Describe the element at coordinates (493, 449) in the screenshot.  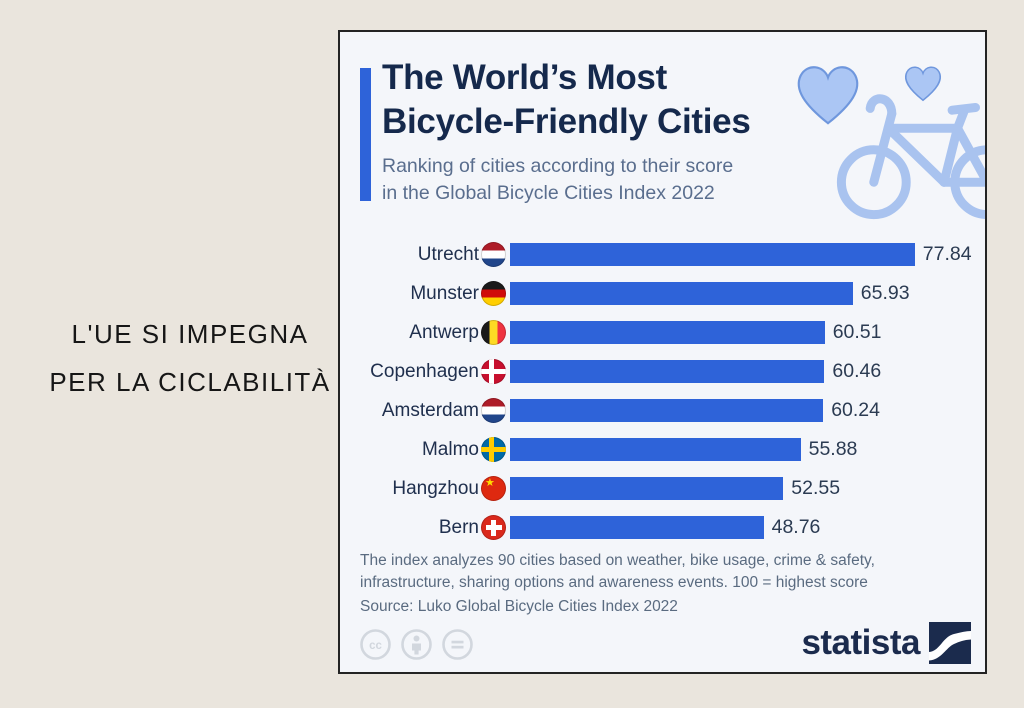
I see `flag-icon-se` at that location.